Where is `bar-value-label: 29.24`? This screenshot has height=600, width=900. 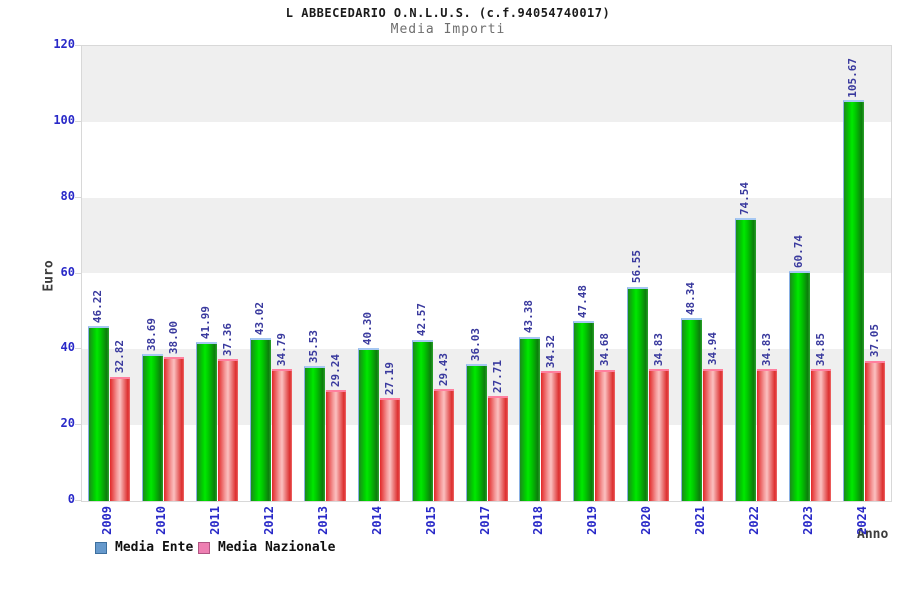
bar-value-label: 29.24 is located at coordinates (335, 371).